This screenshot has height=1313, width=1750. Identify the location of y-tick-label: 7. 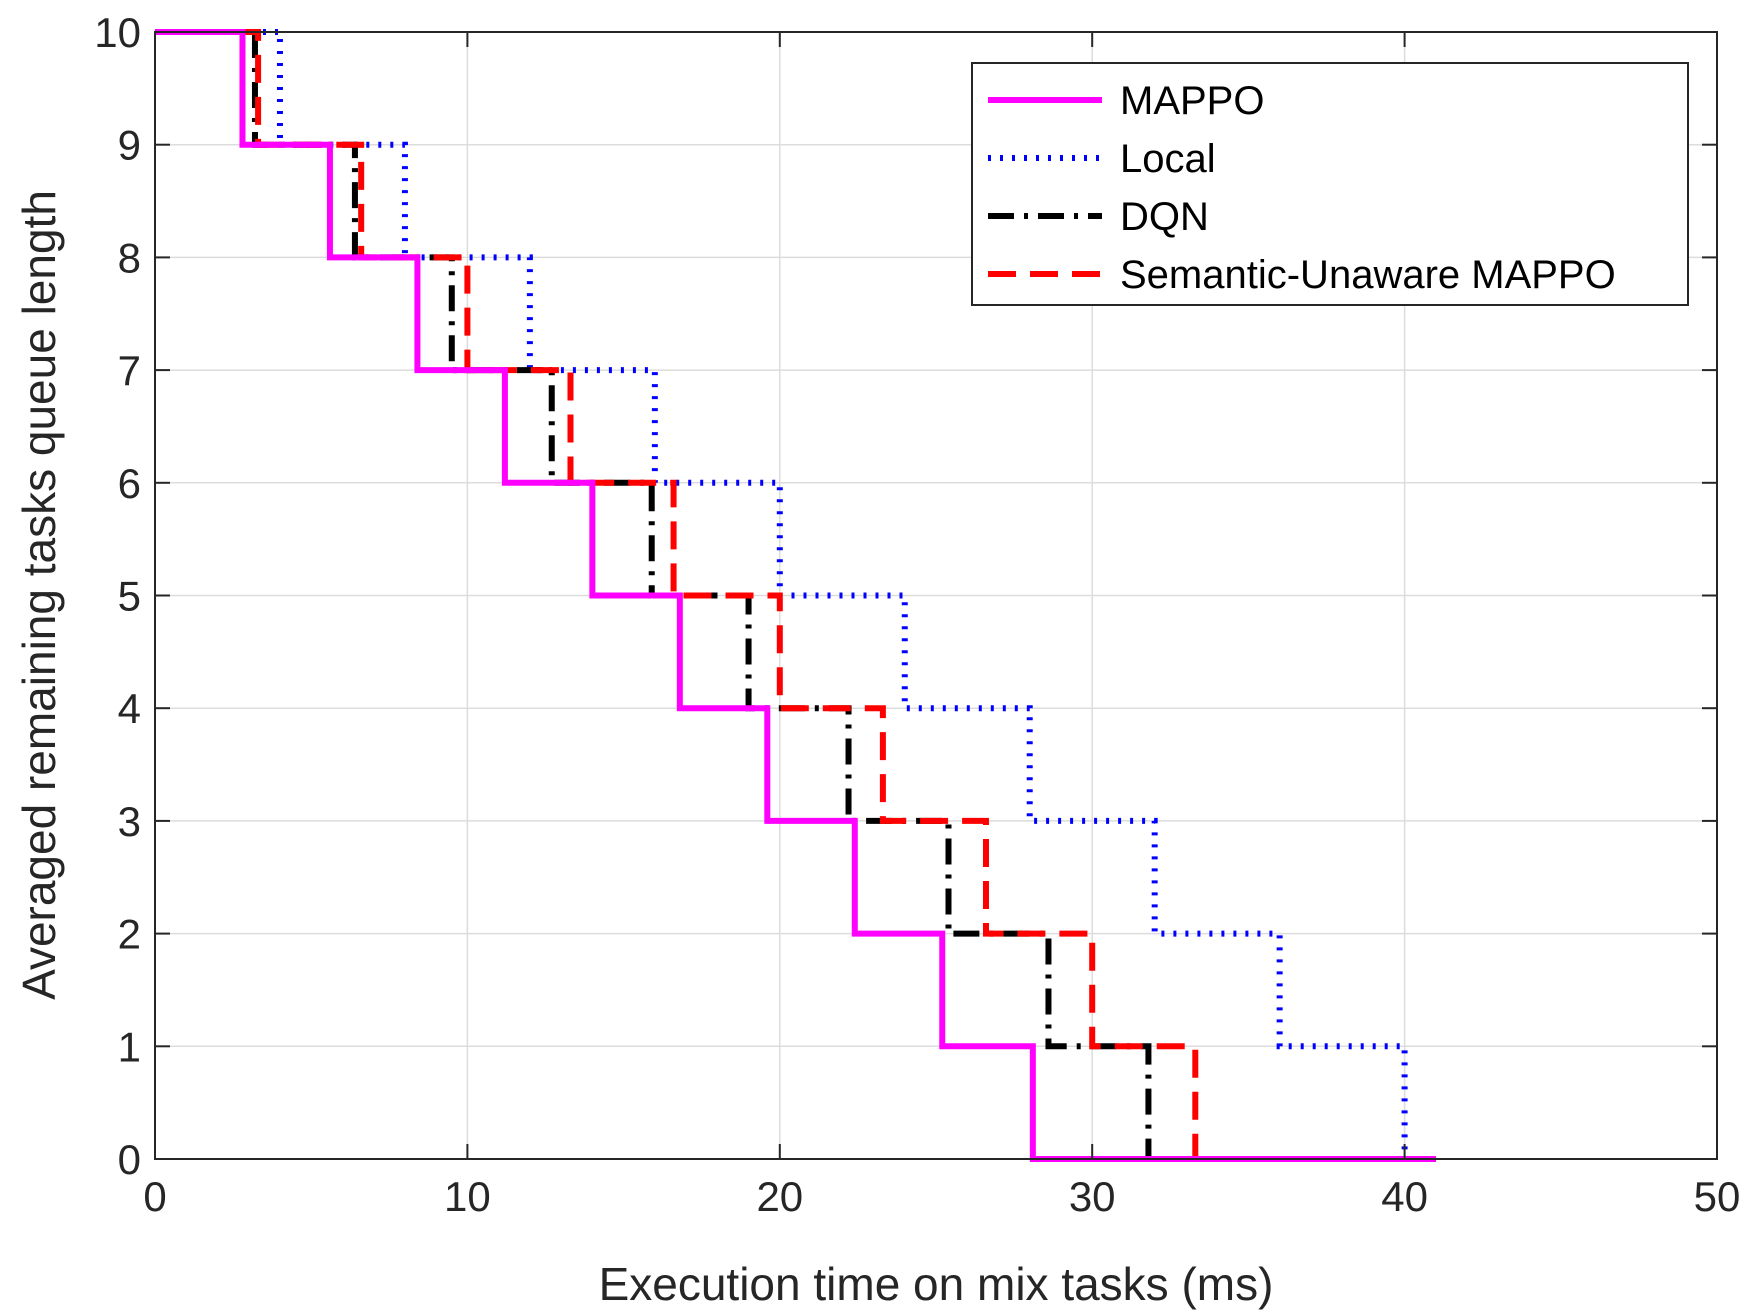
(129, 370).